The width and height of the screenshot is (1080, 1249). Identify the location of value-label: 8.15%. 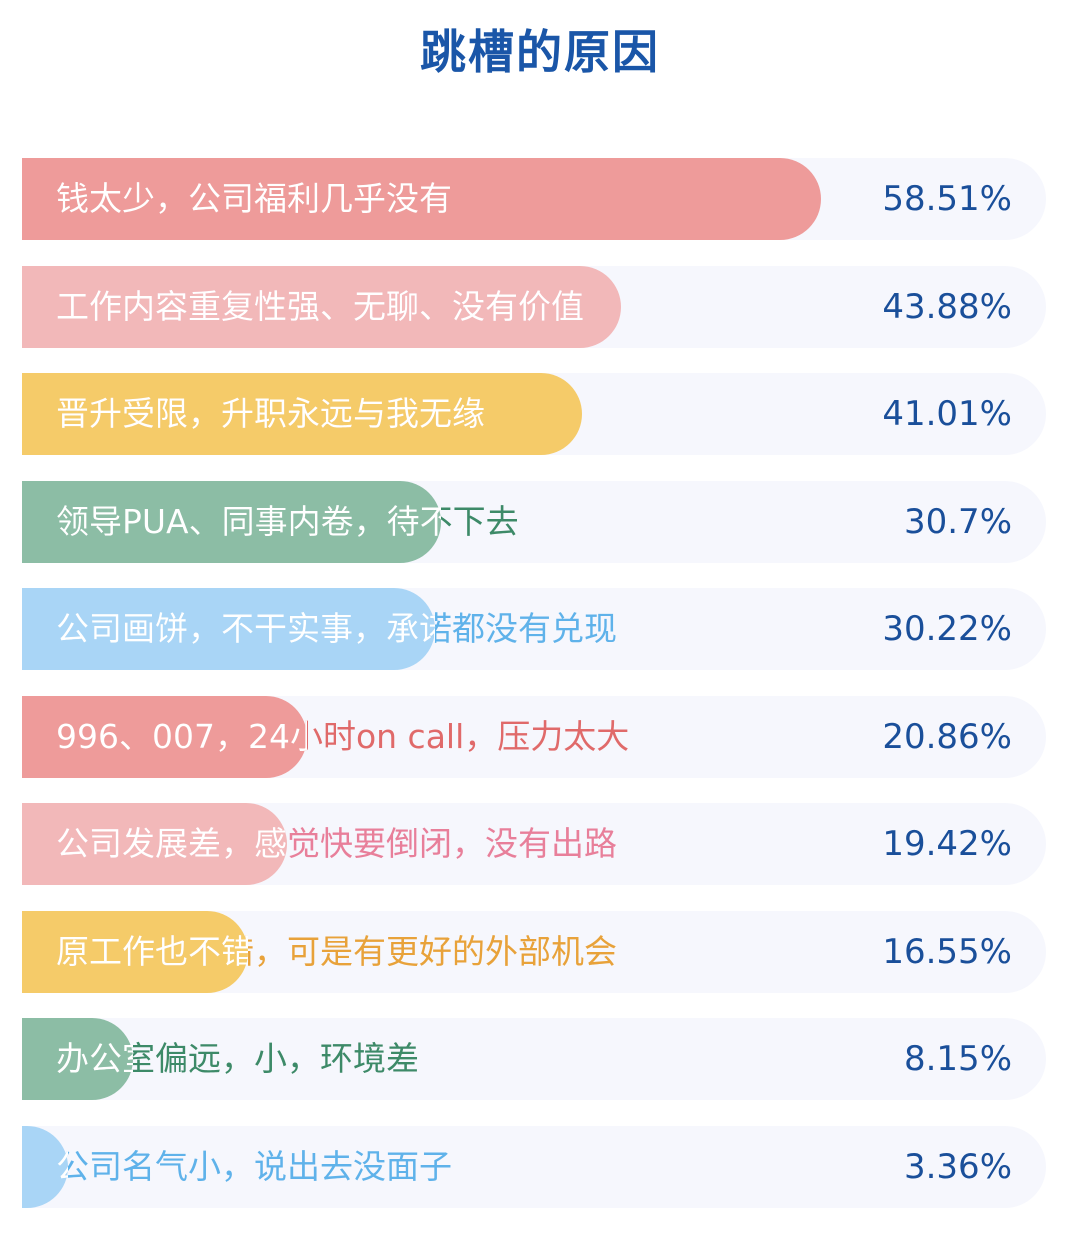
(957, 1059).